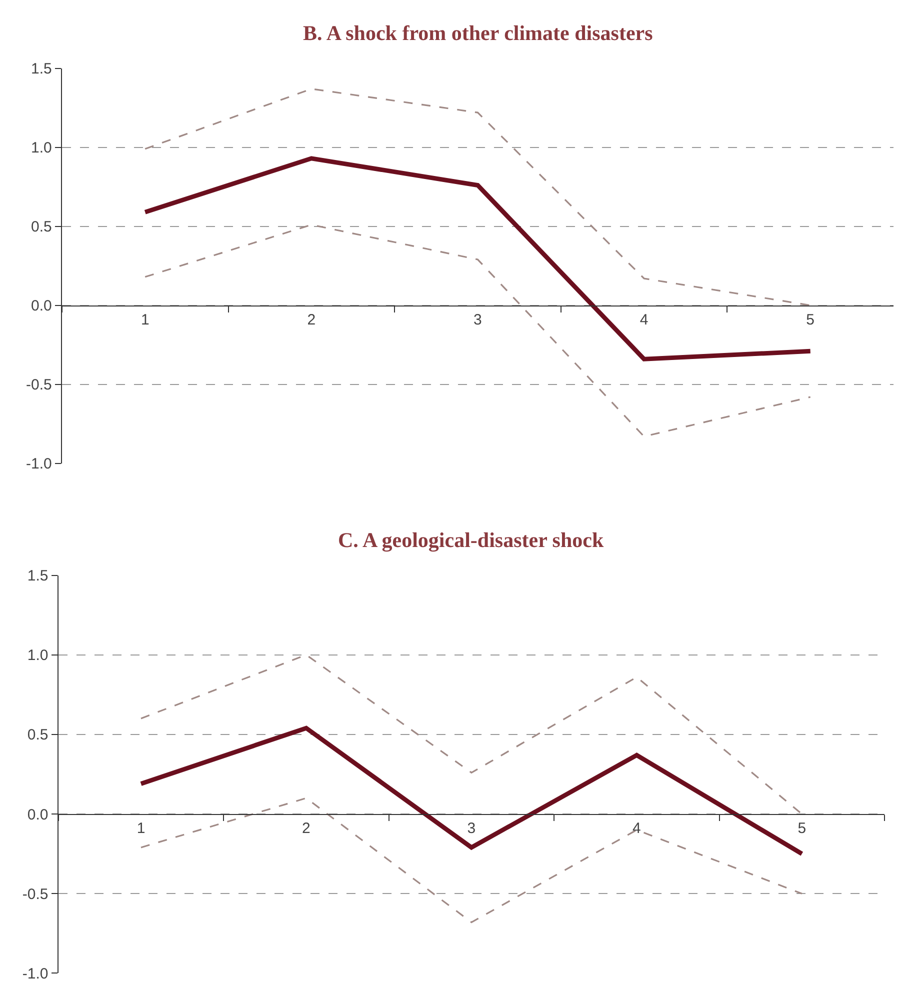  What do you see at coordinates (478, 33) in the screenshot?
I see `chart-title: B. A shock from other climate disasters` at bounding box center [478, 33].